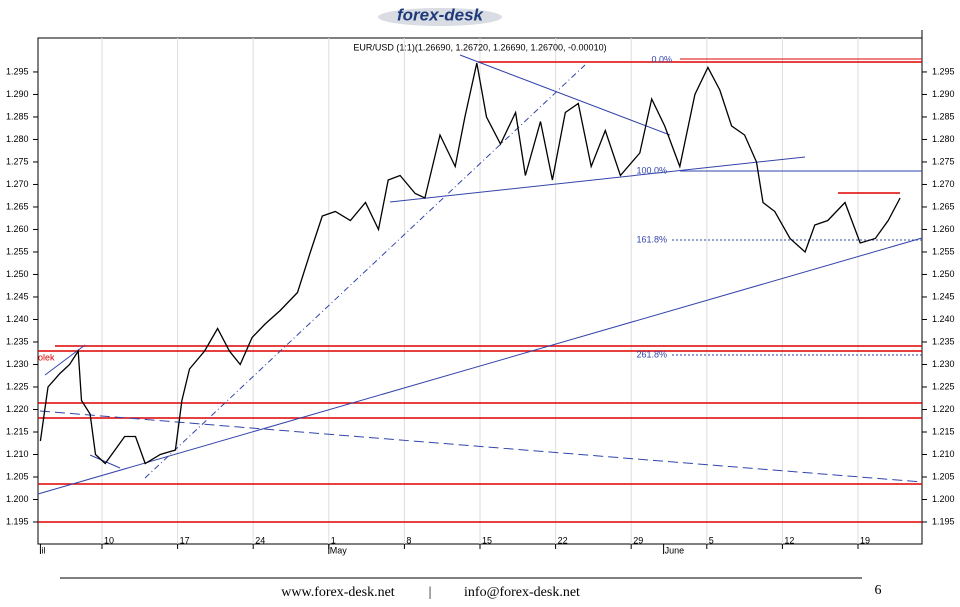 Image resolution: width=960 pixels, height=607 pixels. Describe the element at coordinates (943, 431) in the screenshot. I see `y-tick-label-right: 1.215` at that location.